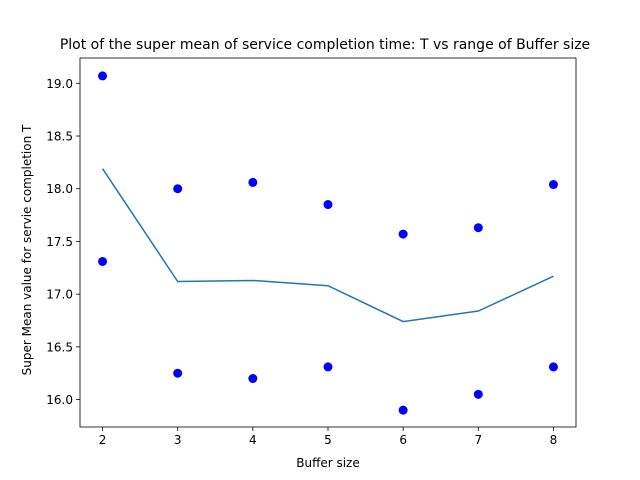 This screenshot has width=640, height=480. I want to click on y-tick-label: 16.5, so click(59, 347).